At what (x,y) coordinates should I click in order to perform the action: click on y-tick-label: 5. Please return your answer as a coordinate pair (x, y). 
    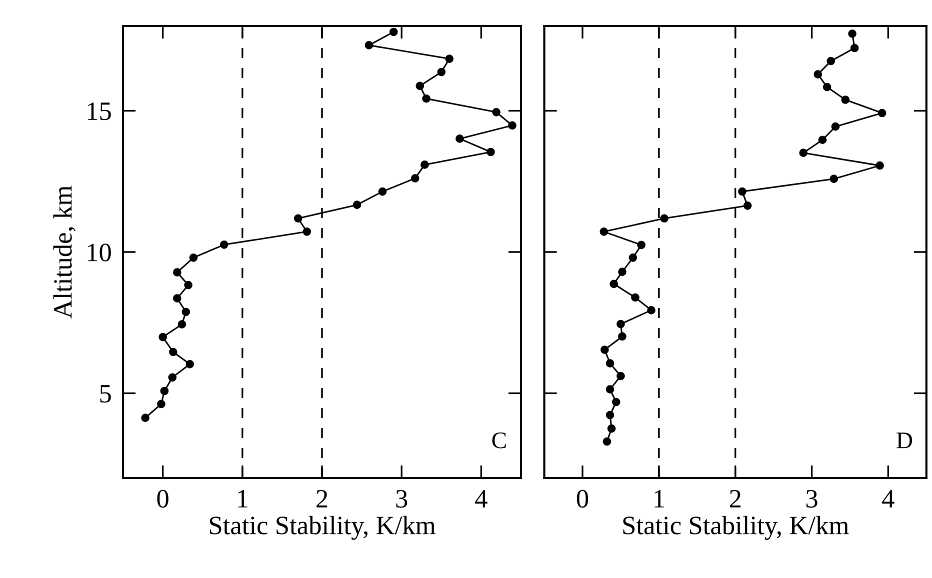
    Looking at the image, I should click on (105, 394).